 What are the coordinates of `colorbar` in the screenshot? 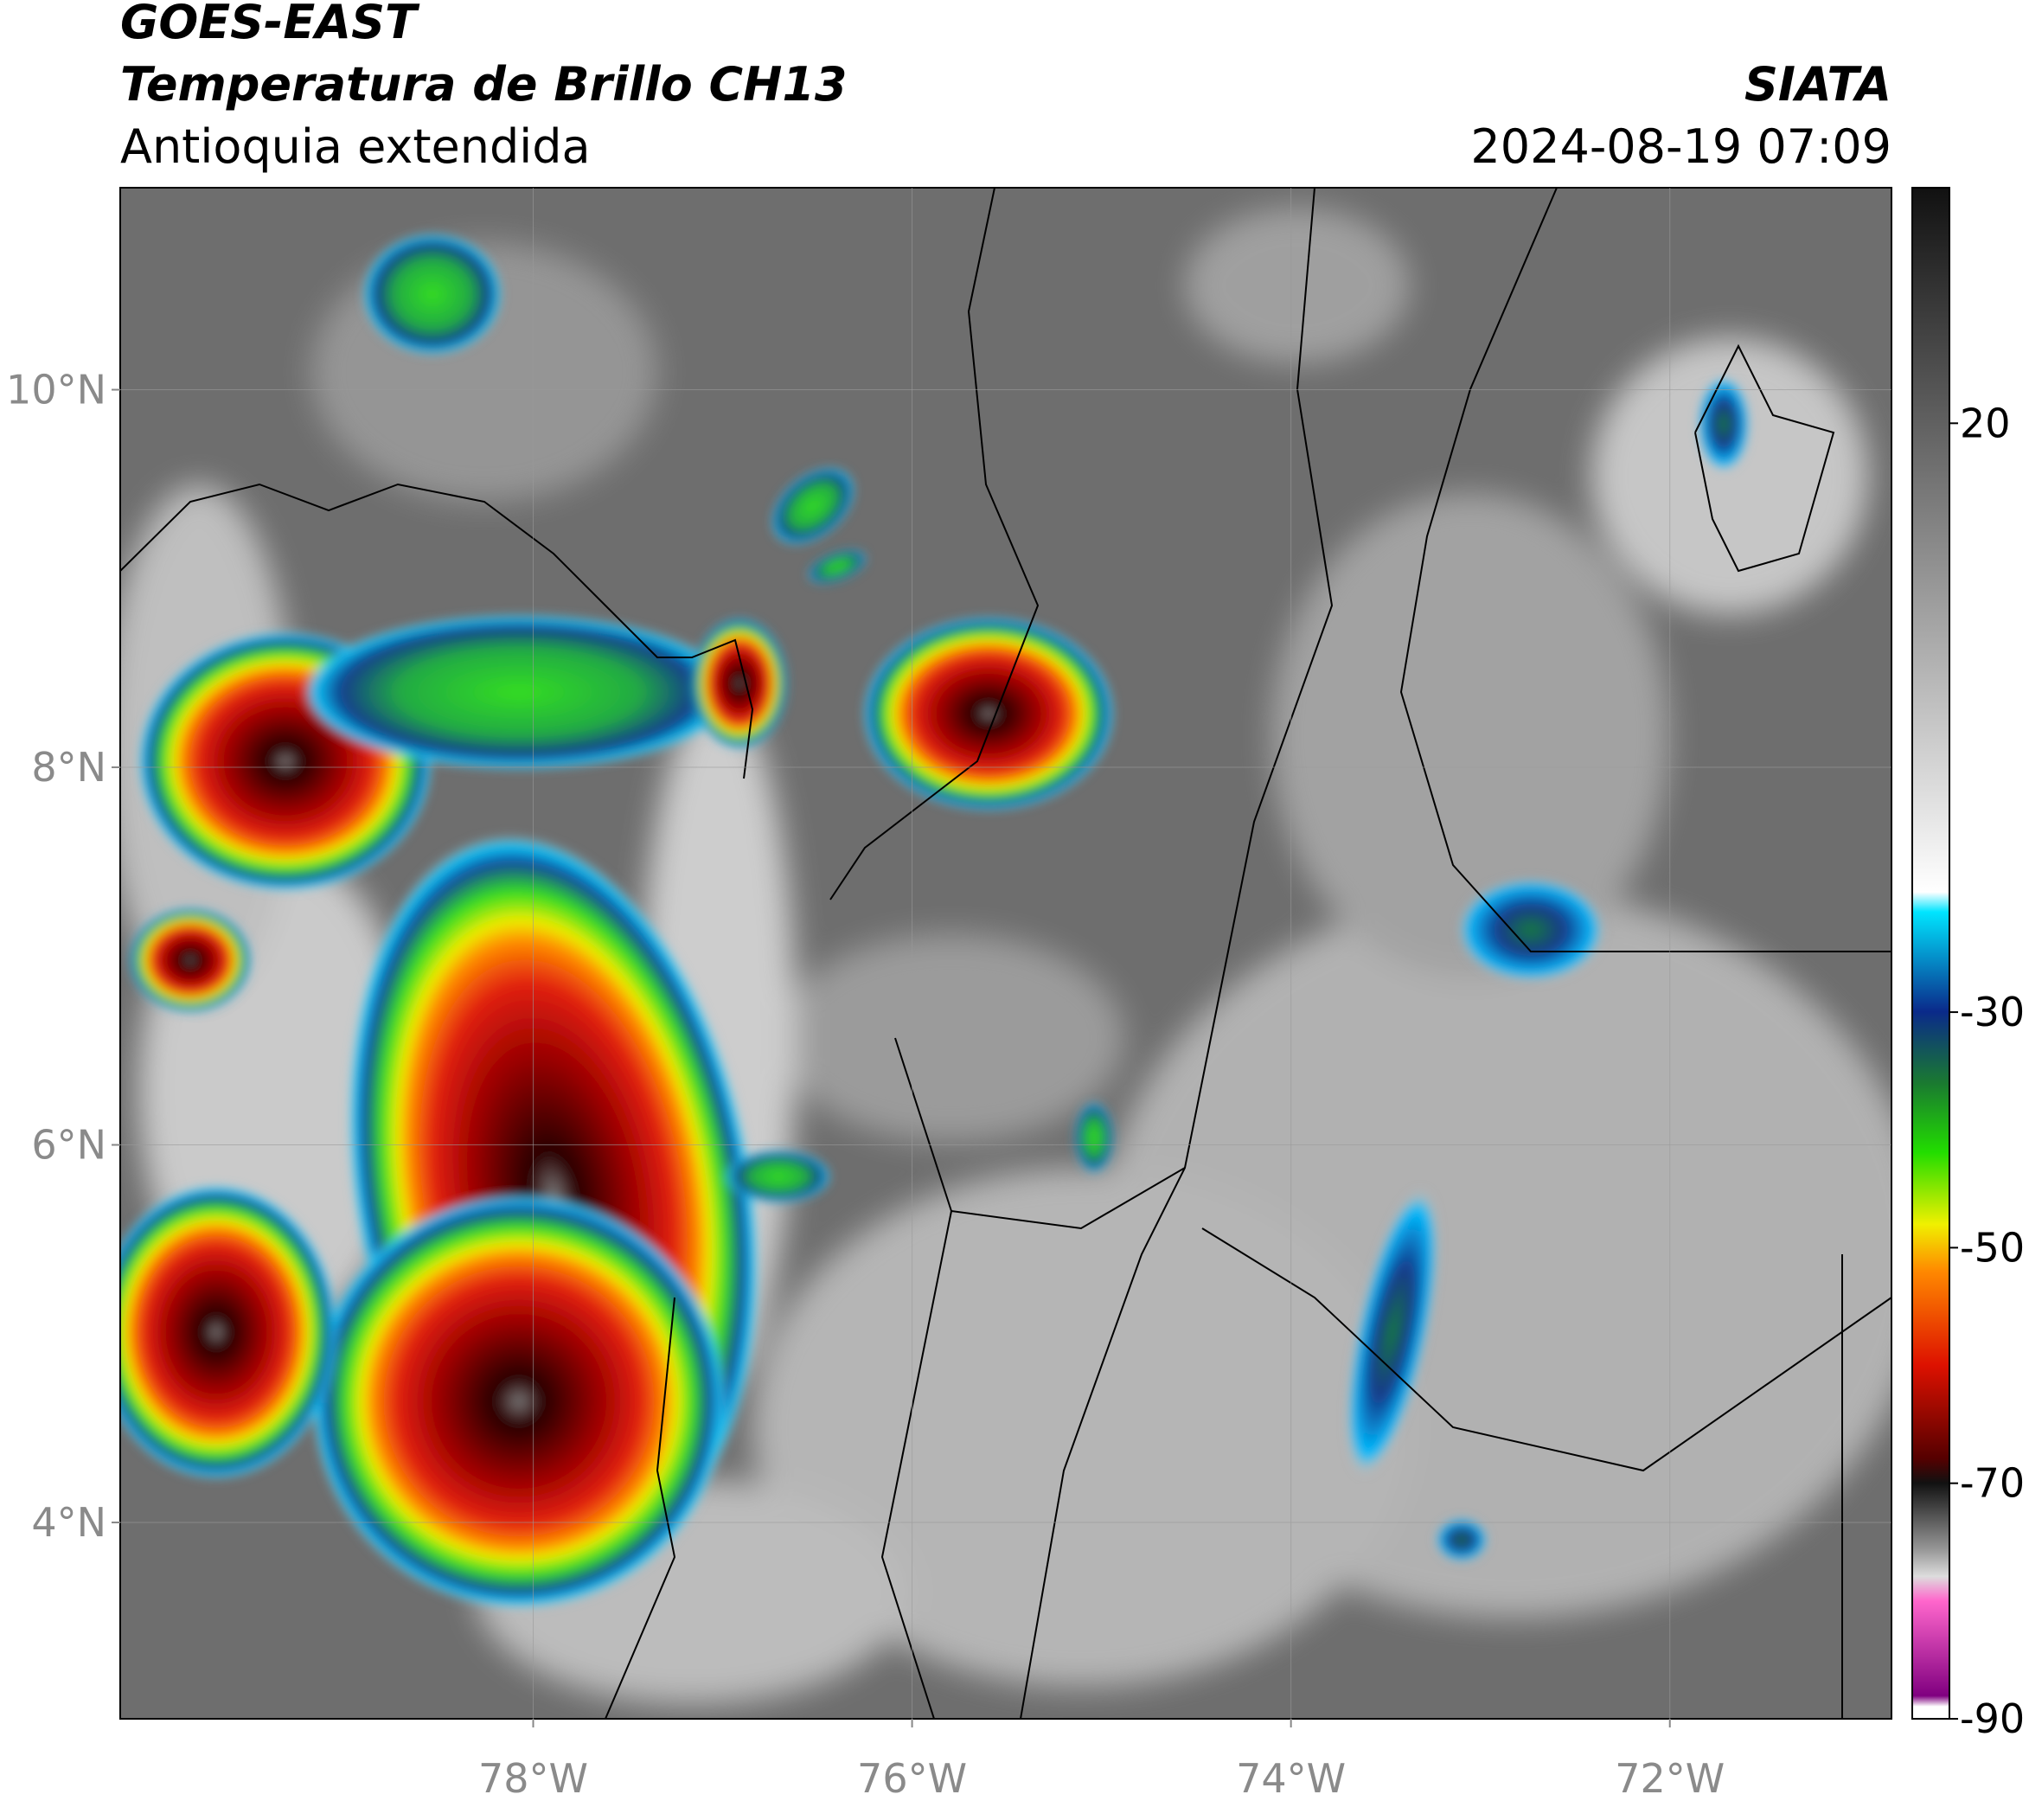 It's located at (1930, 953).